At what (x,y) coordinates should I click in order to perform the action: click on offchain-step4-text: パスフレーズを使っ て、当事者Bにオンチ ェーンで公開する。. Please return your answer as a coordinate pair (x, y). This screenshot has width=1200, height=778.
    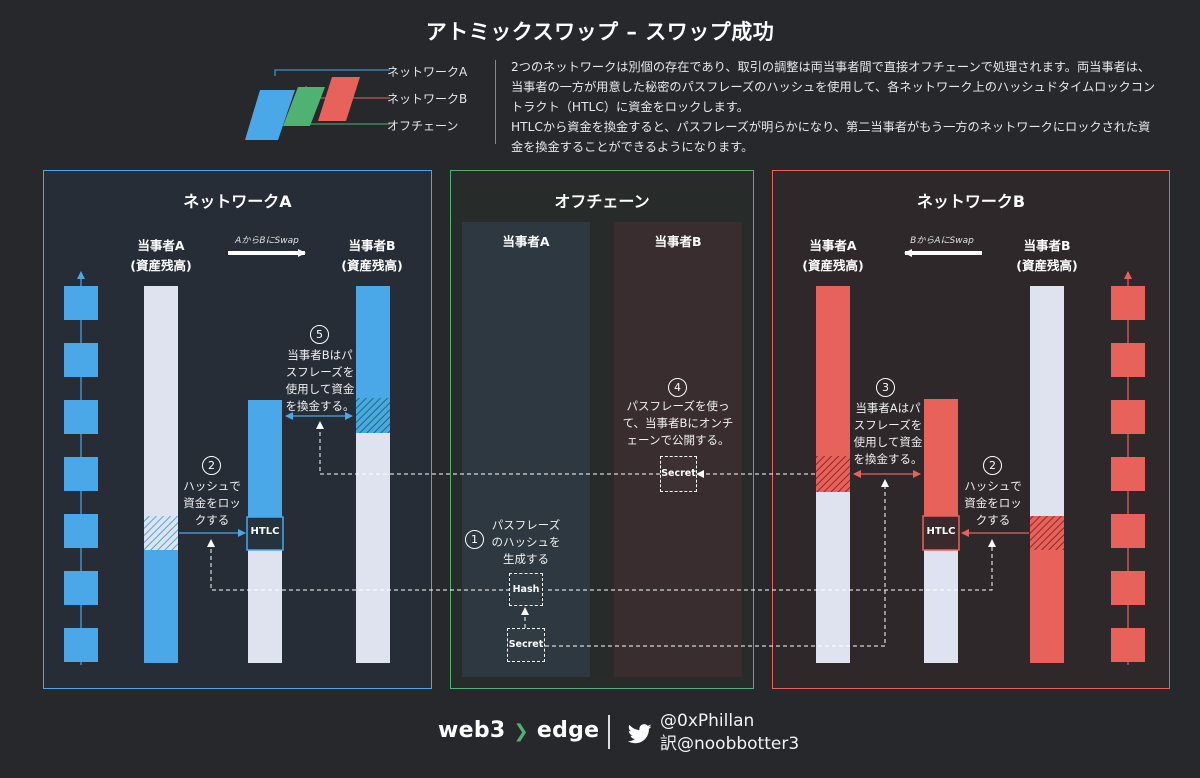
    Looking at the image, I should click on (678, 423).